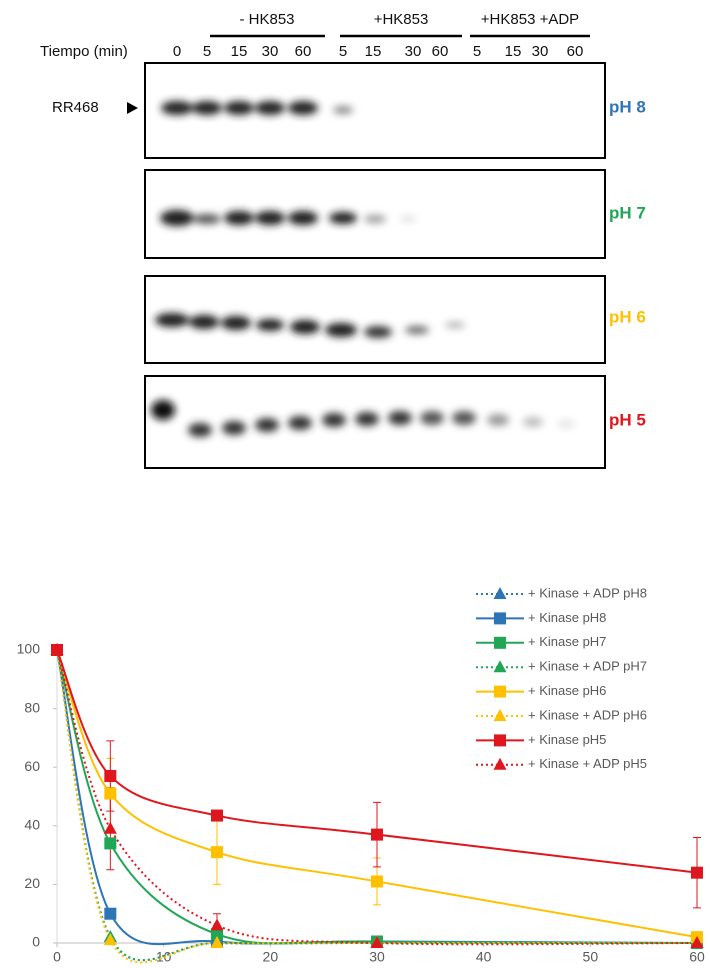  Describe the element at coordinates (567, 690) in the screenshot. I see `legend-label: + Kinase pH6` at that location.